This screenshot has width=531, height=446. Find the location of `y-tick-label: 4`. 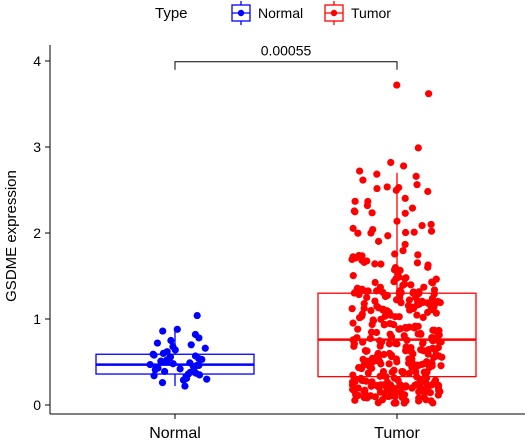

y-tick-label: 4 is located at coordinates (37, 61).